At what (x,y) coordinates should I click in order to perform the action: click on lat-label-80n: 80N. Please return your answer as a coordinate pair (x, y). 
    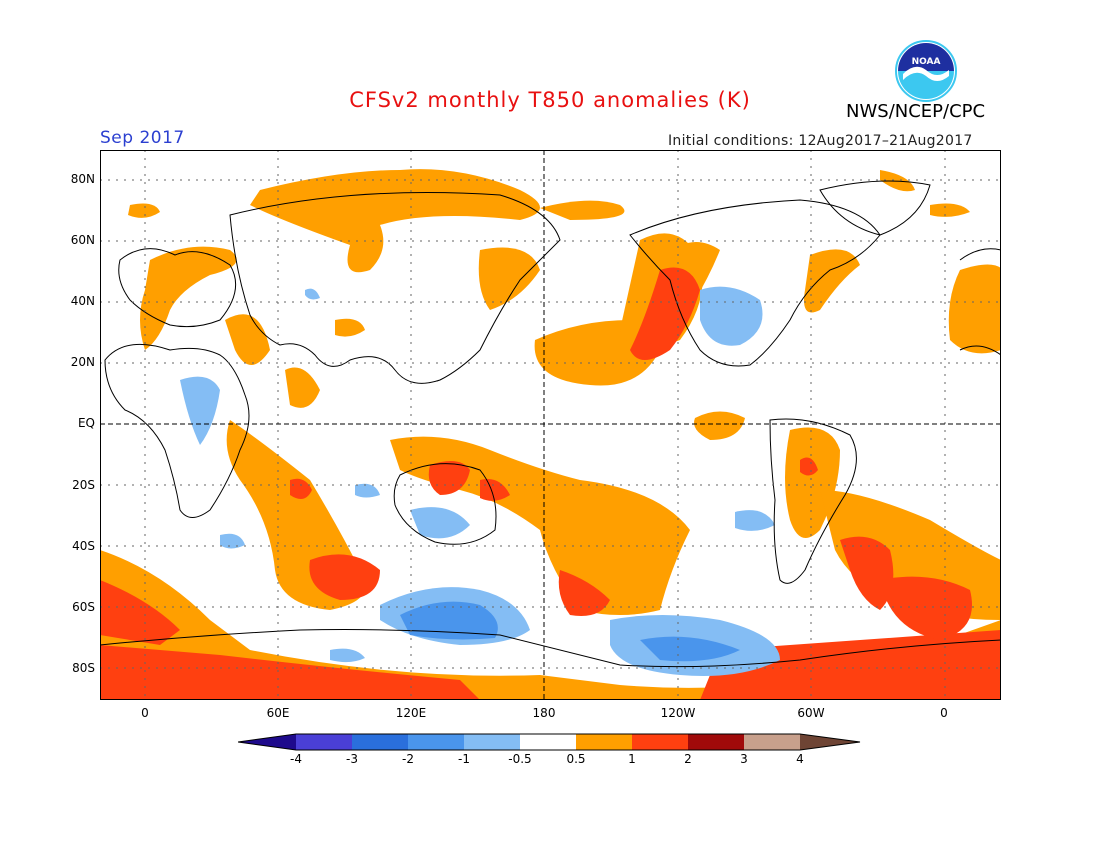
    Looking at the image, I should click on (82, 179).